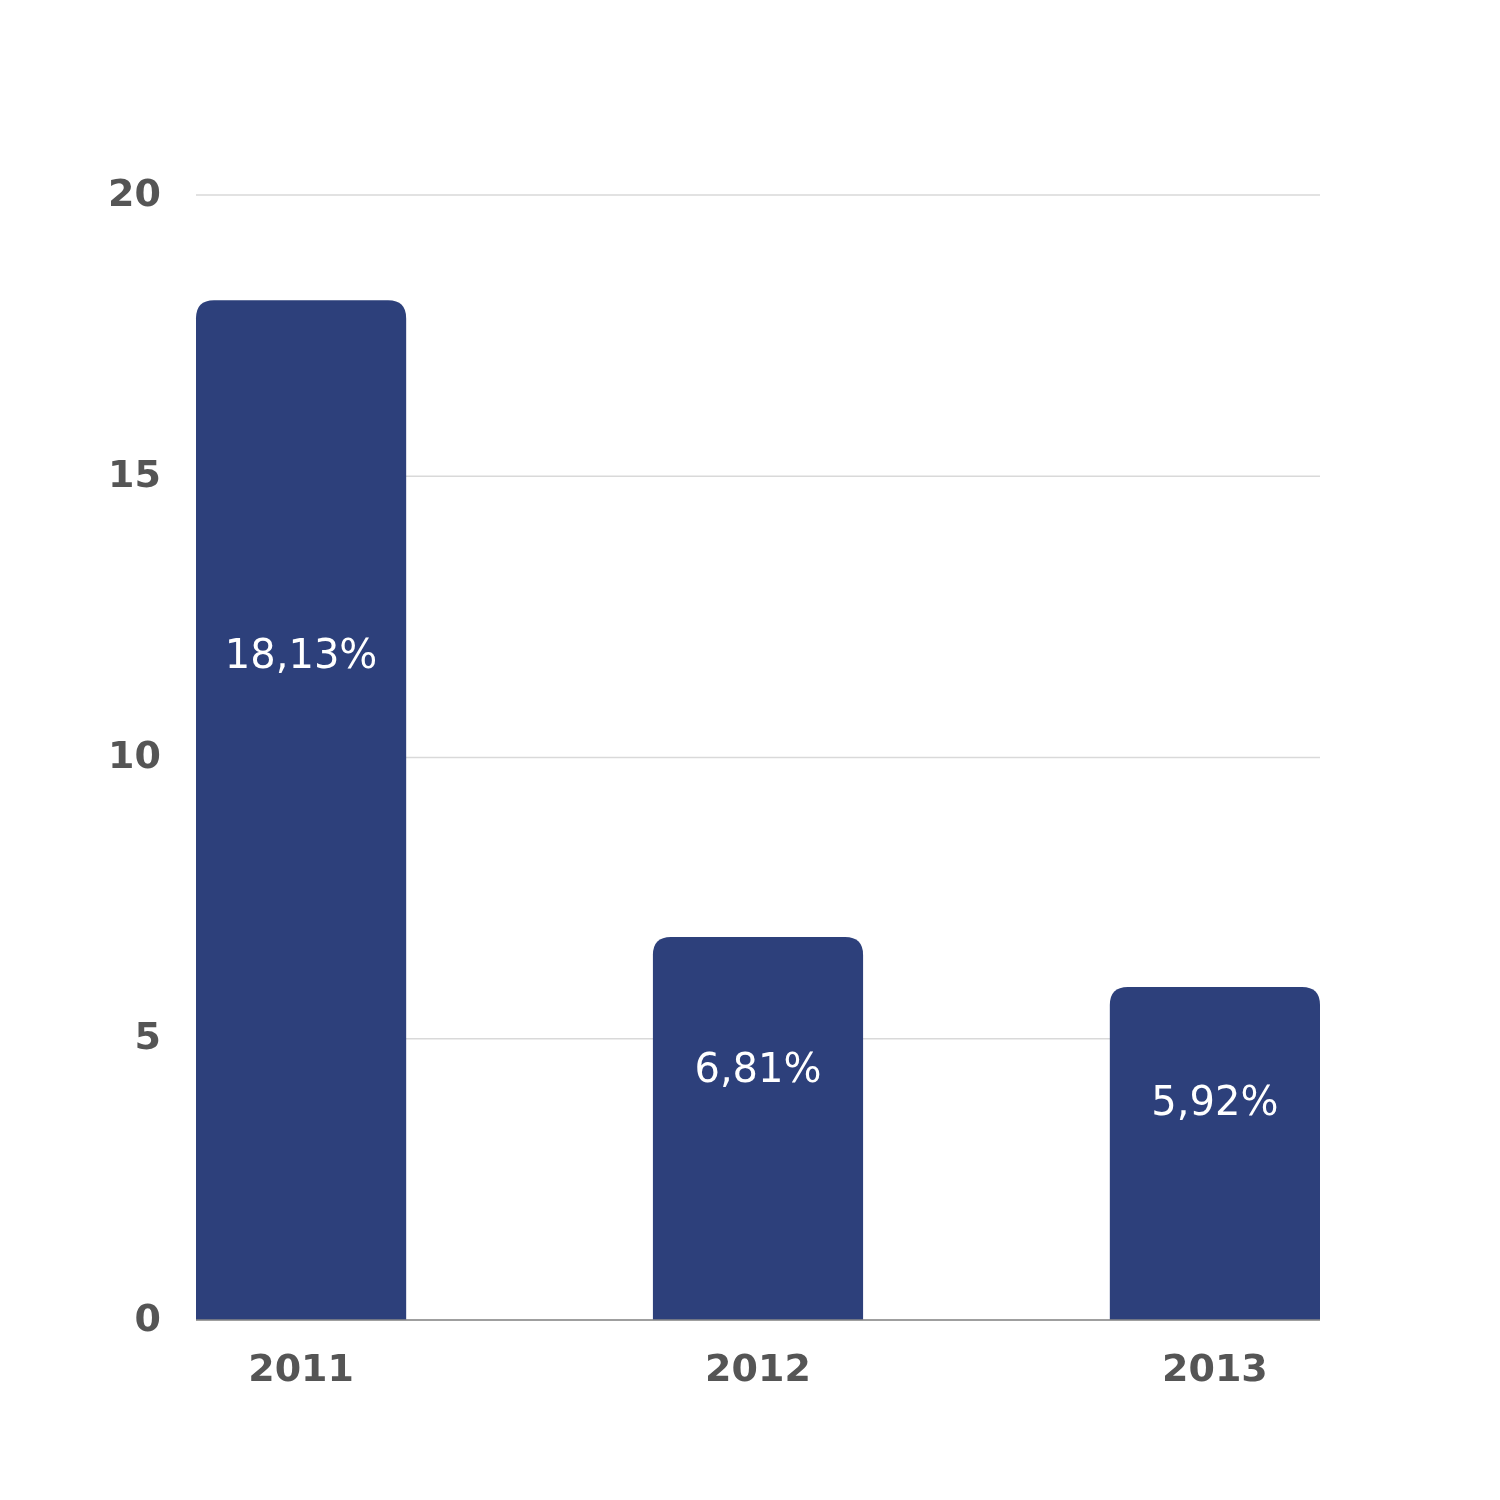 Image resolution: width=1500 pixels, height=1500 pixels. What do you see at coordinates (301, 1367) in the screenshot?
I see `x-tick-label: 2011` at bounding box center [301, 1367].